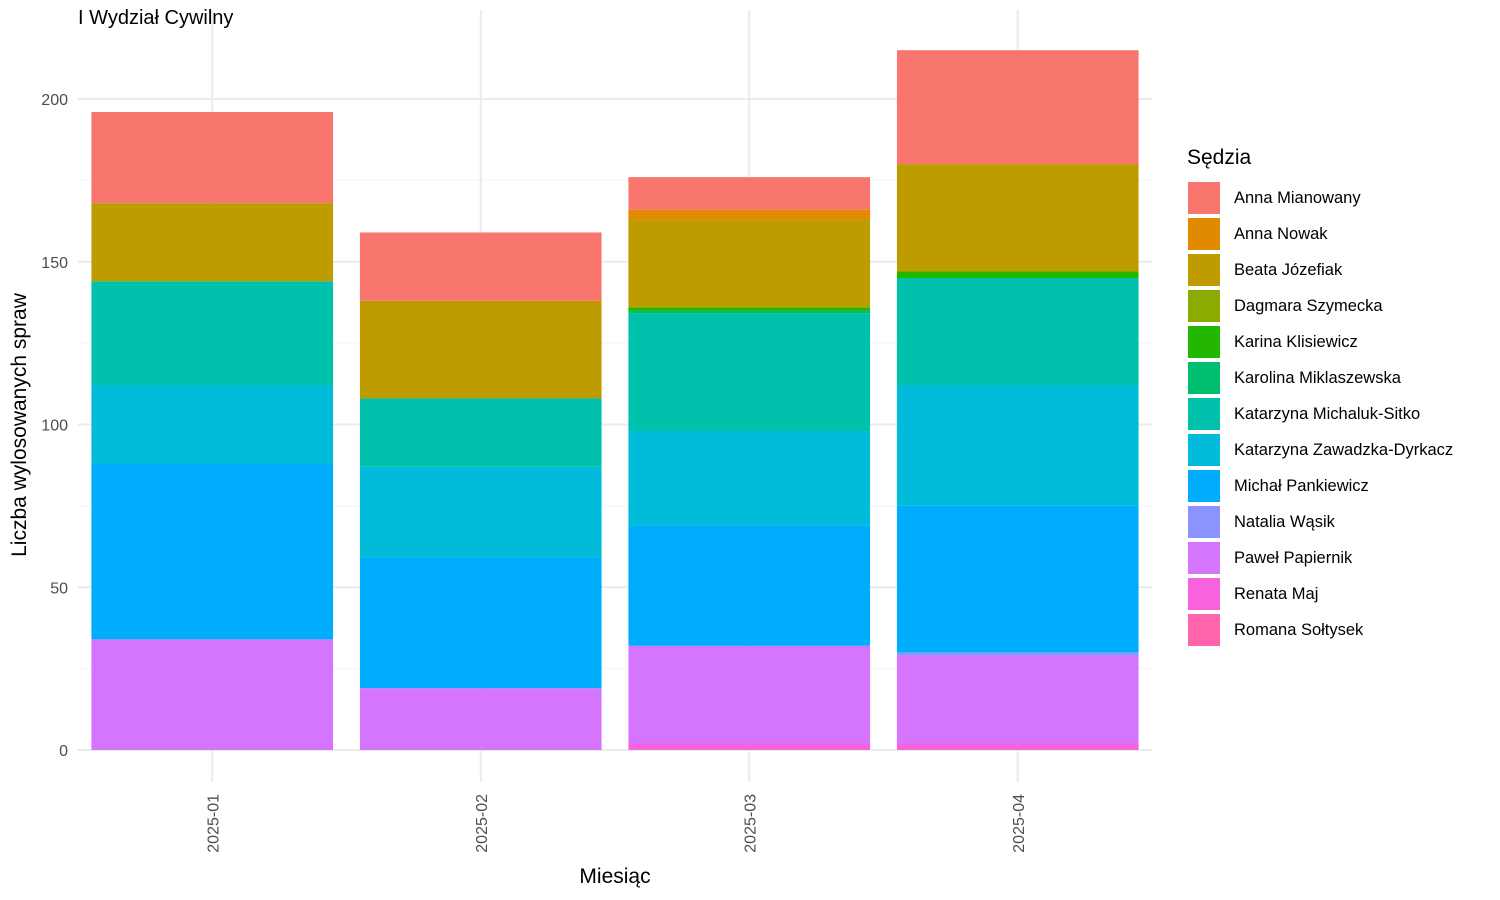 This screenshot has height=900, width=1500. I want to click on legend-item: Beata Józefiak, so click(1320, 270).